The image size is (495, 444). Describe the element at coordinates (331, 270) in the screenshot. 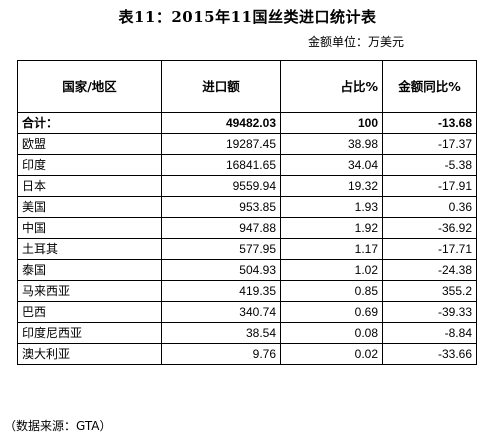

I see `share-cell: 1.02` at that location.